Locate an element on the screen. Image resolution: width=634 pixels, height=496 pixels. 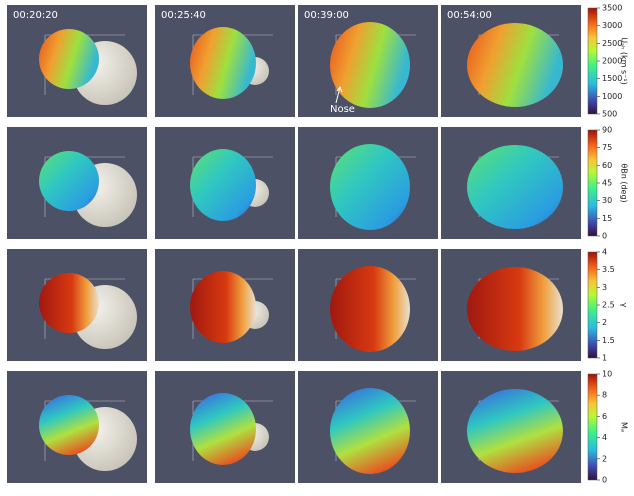
annotation: Nose is located at coordinates (342, 109).